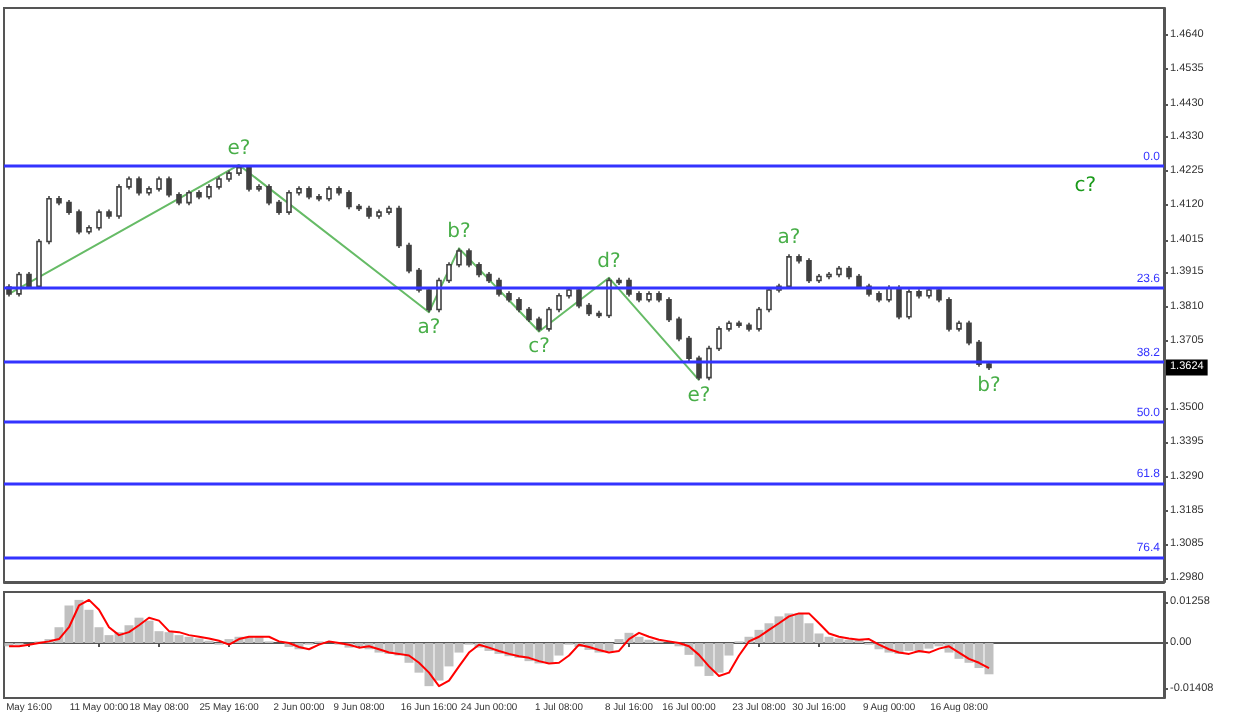  I want to click on text: d?, so click(609, 261).